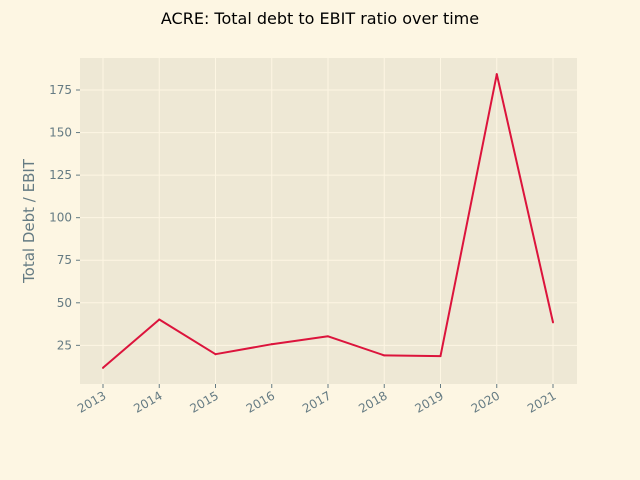 Image resolution: width=640 pixels, height=480 pixels. What do you see at coordinates (60, 218) in the screenshot?
I see `y-tick-label: 100` at bounding box center [60, 218].